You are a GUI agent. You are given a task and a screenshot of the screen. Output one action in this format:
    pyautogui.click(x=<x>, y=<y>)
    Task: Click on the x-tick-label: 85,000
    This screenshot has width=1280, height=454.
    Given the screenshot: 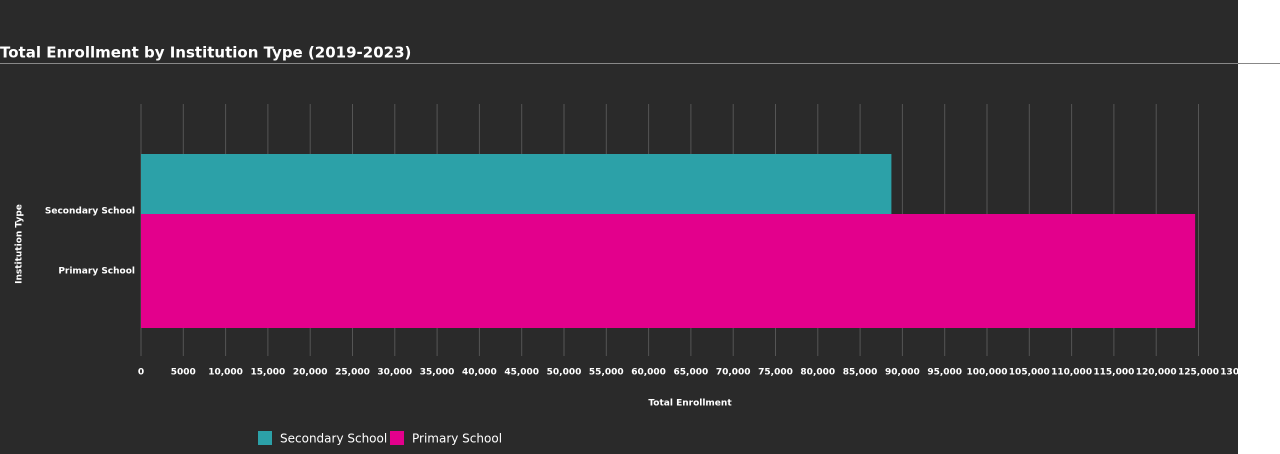 What is the action you would take?
    pyautogui.click(x=860, y=373)
    